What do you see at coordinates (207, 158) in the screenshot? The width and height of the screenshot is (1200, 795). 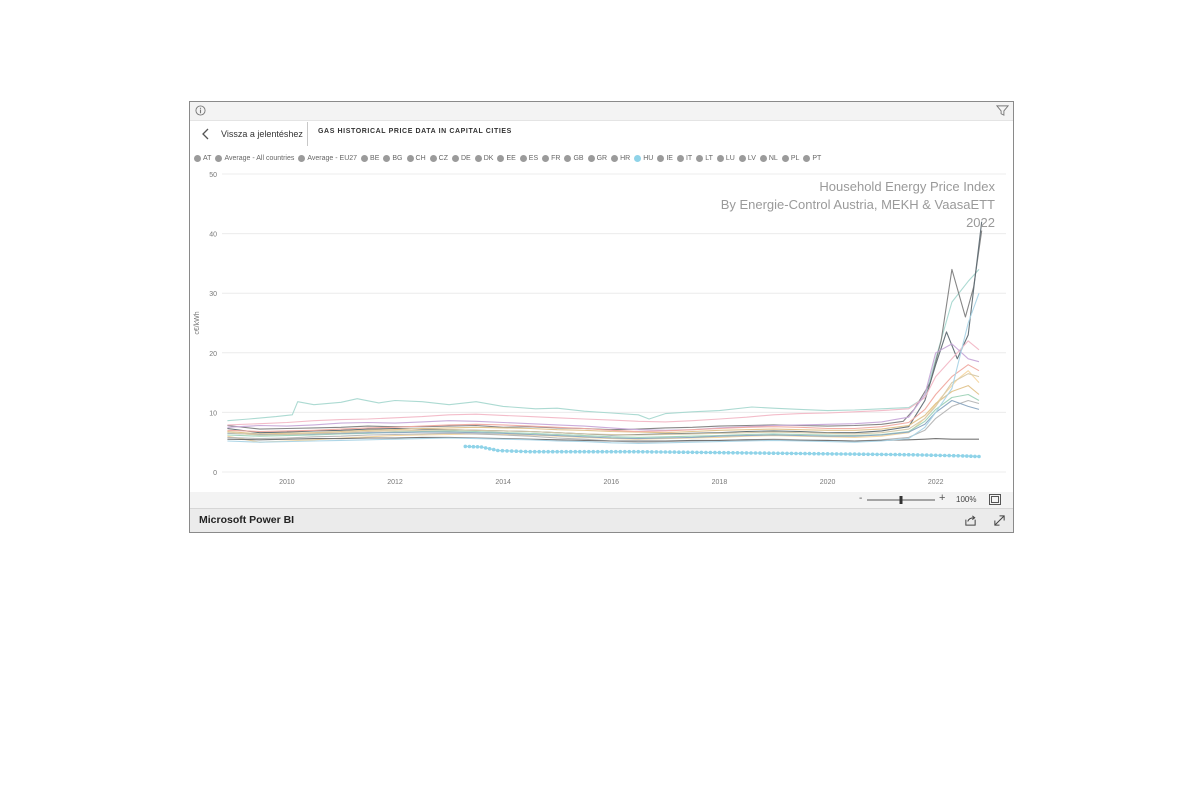 I see `legend-label: AT` at bounding box center [207, 158].